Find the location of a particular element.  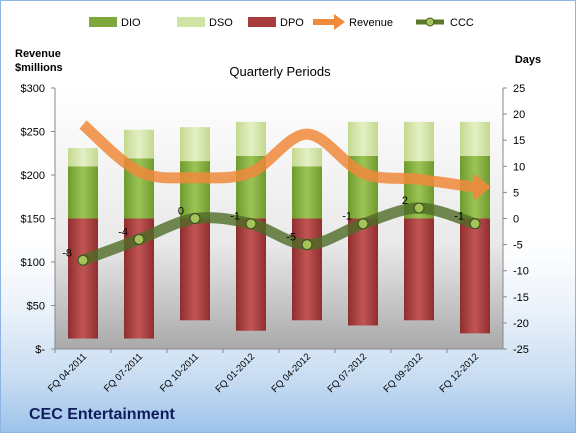

left-tick-label: $100 is located at coordinates (33, 263).